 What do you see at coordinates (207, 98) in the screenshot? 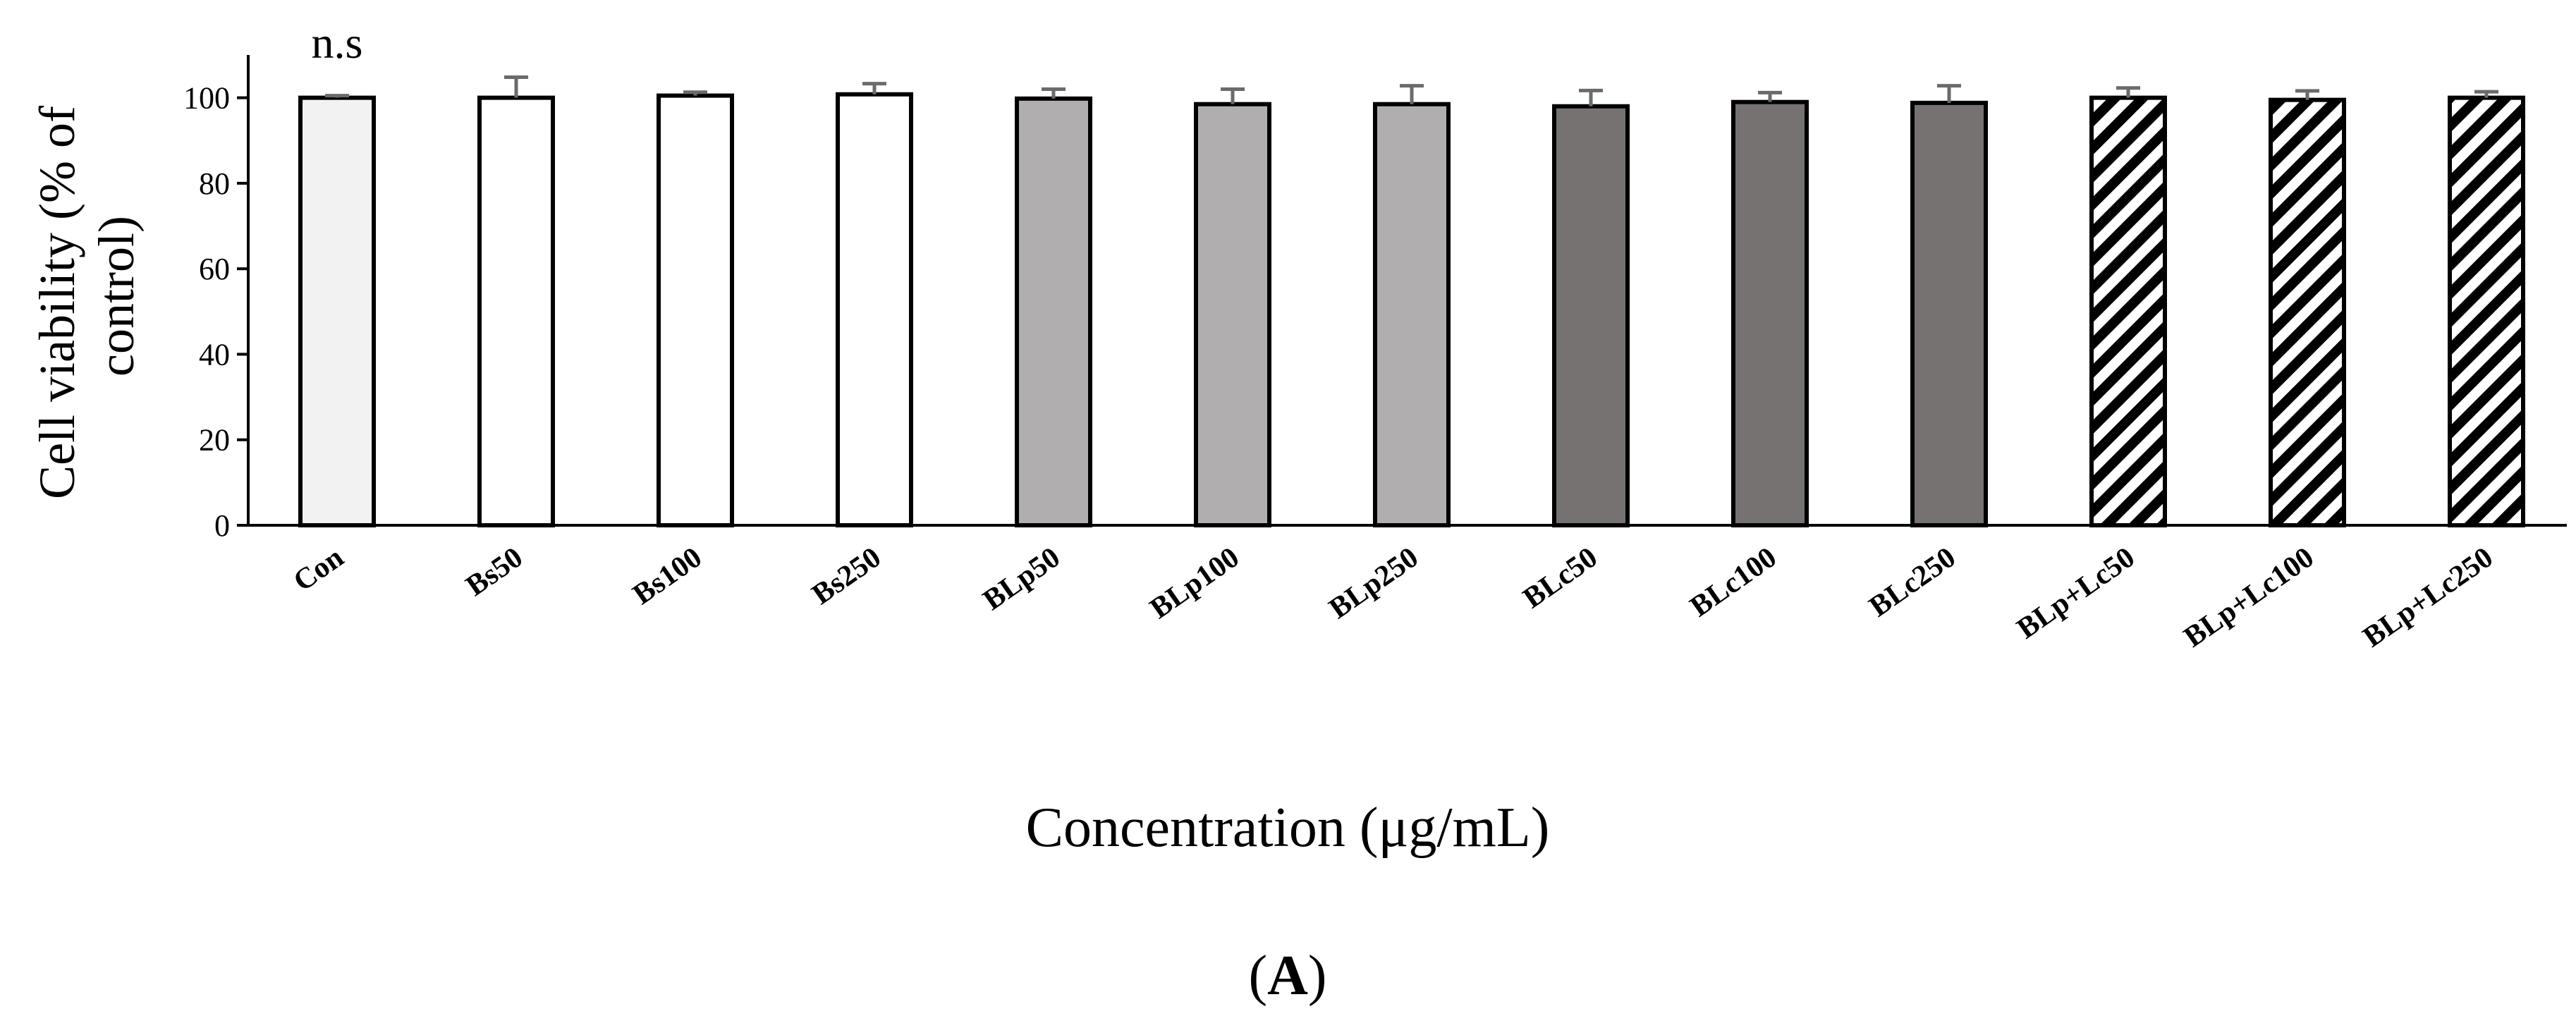
I see `y-tick-label: 100` at bounding box center [207, 98].